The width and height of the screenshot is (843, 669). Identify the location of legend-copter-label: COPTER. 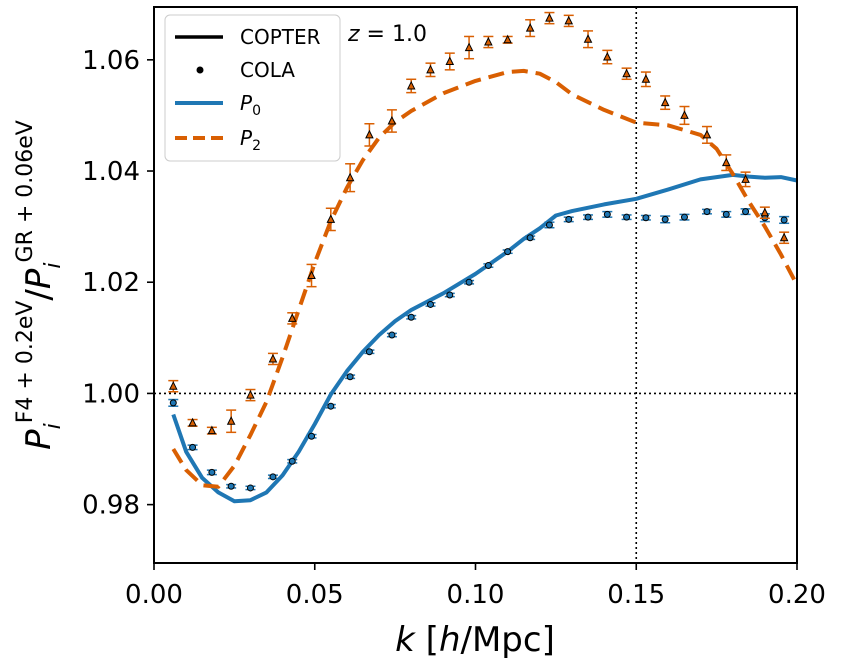
(280, 37).